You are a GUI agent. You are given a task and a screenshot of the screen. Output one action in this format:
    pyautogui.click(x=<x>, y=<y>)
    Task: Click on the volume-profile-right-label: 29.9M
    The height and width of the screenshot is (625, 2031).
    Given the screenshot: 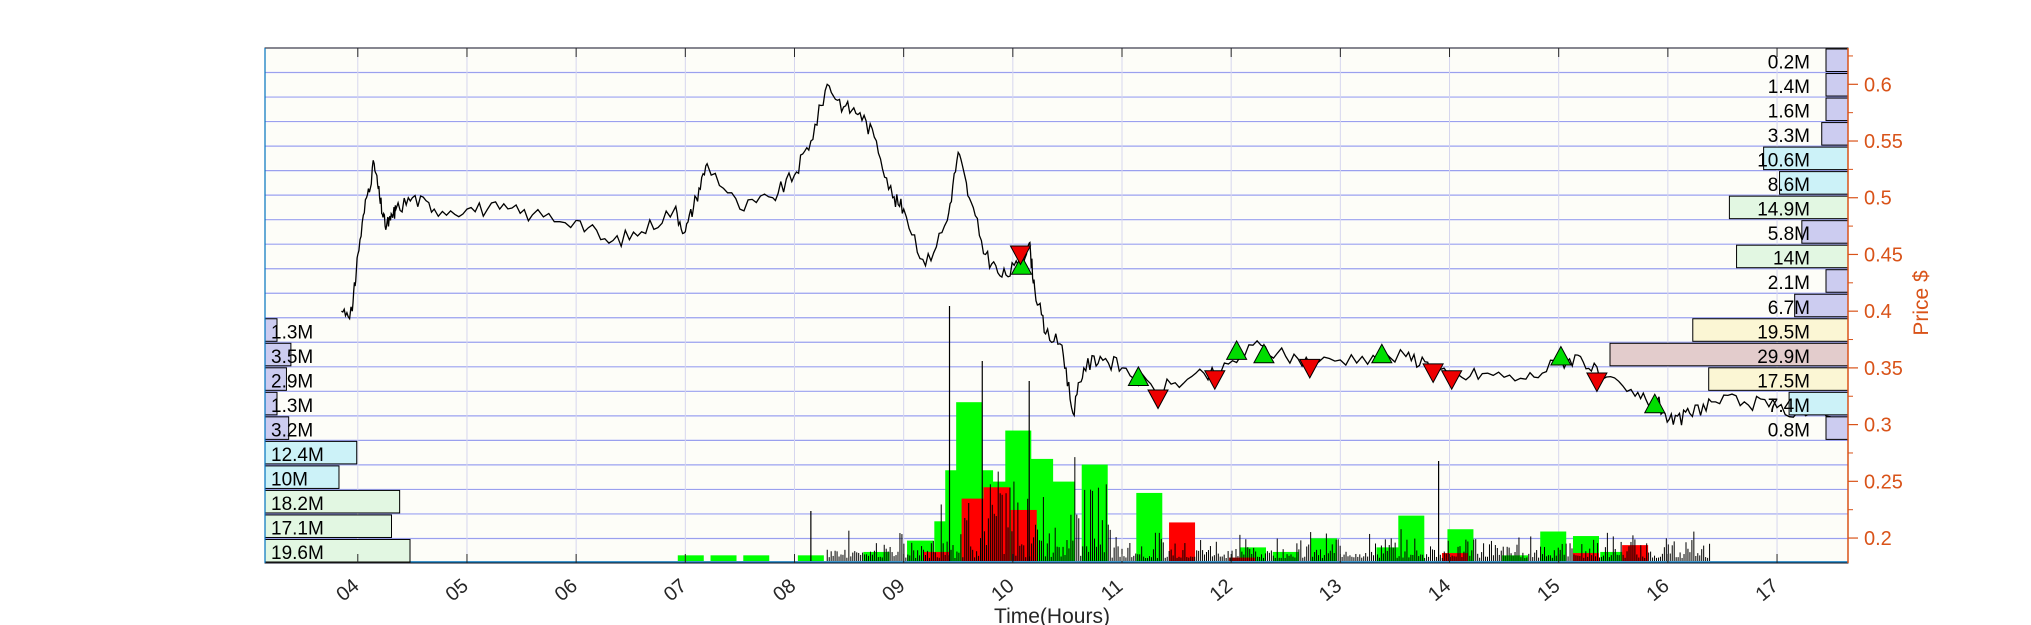 What is the action you would take?
    pyautogui.click(x=1783, y=357)
    